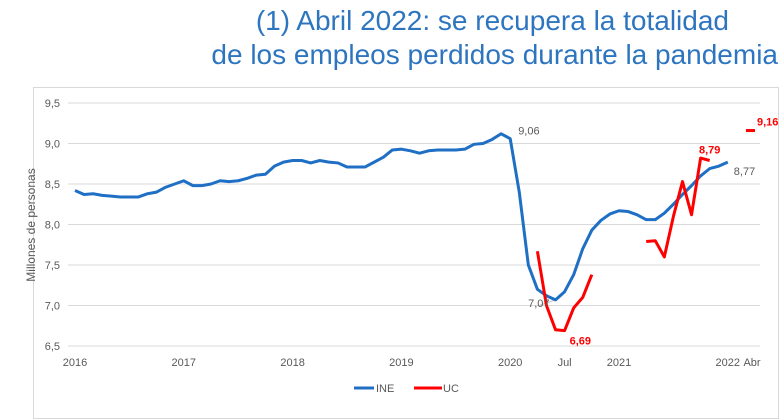 Image resolution: width=784 pixels, height=419 pixels. Describe the element at coordinates (709, 151) in the screenshot. I see `data-label: 8,79` at that location.